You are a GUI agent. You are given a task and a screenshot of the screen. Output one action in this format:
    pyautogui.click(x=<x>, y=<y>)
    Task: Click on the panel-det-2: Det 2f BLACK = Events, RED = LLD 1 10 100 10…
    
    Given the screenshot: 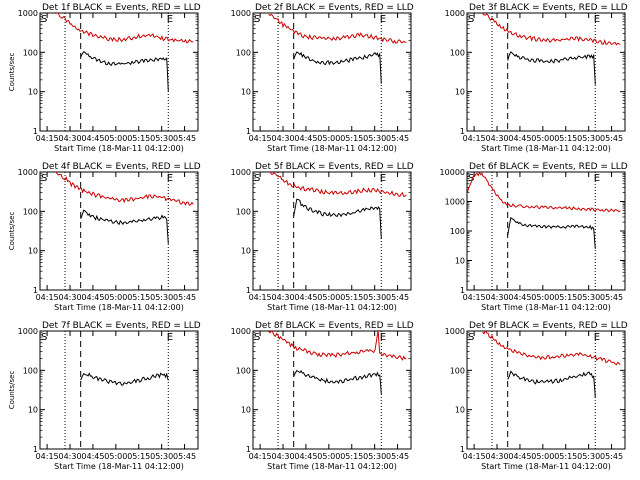 What is the action you would take?
    pyautogui.click(x=322, y=78)
    